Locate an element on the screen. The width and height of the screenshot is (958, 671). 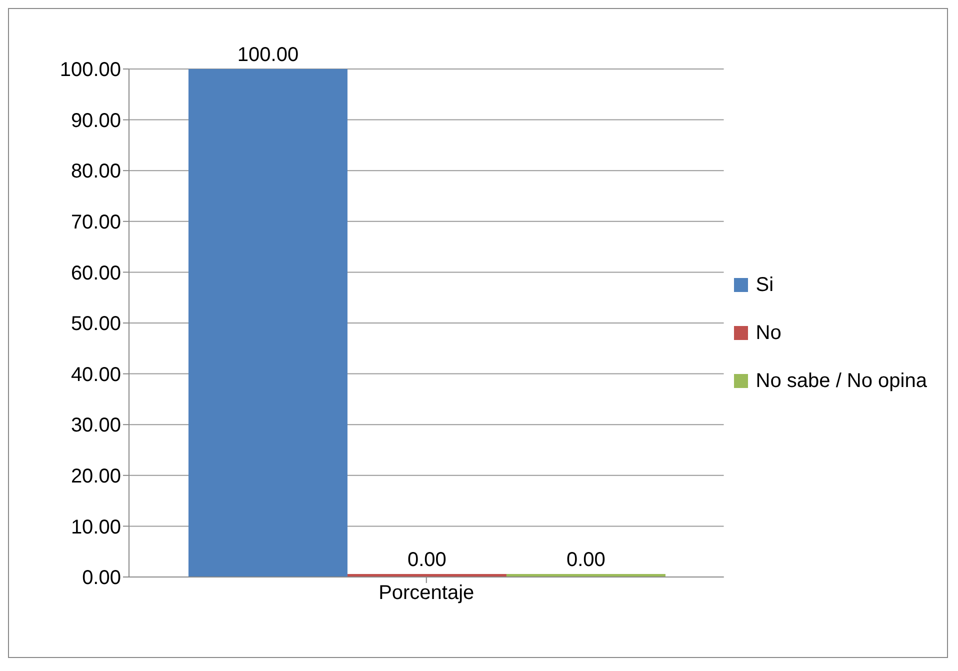
y-tick-label: 20.00 is located at coordinates (95, 477).